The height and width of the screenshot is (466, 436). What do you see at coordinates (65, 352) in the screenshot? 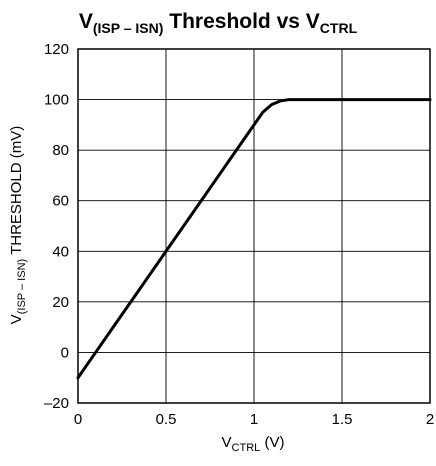
I see `y-tick-label: 0` at bounding box center [65, 352].